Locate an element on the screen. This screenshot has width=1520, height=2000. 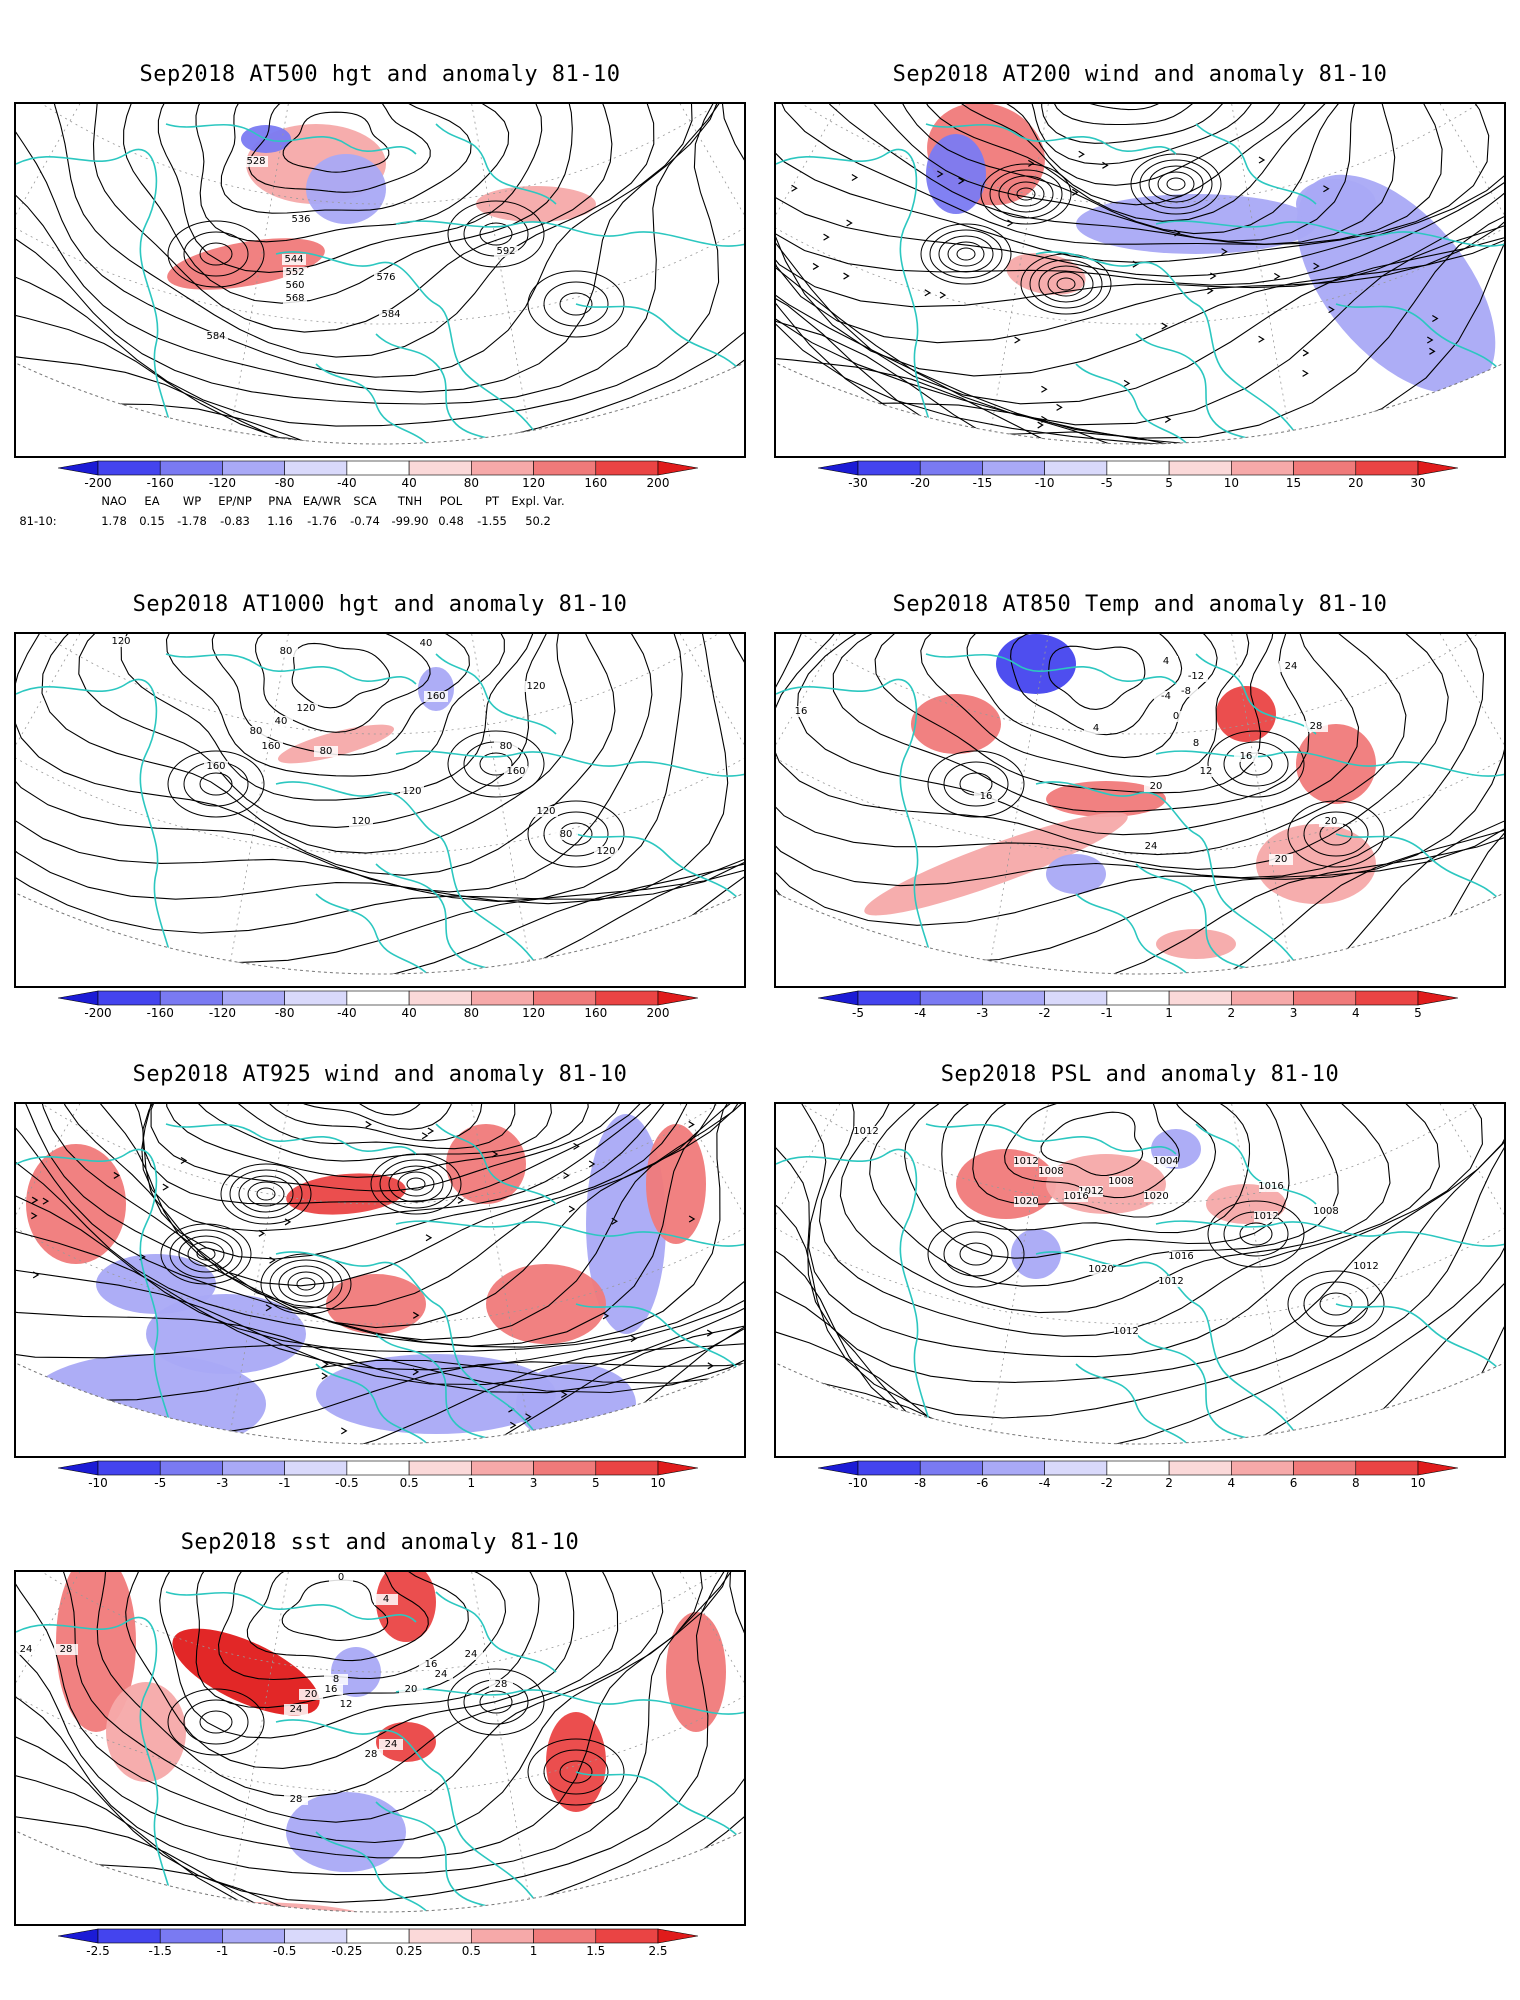
map-content: 528 536 544 552 560 568 576 584 584 592 is located at coordinates (380, 274).